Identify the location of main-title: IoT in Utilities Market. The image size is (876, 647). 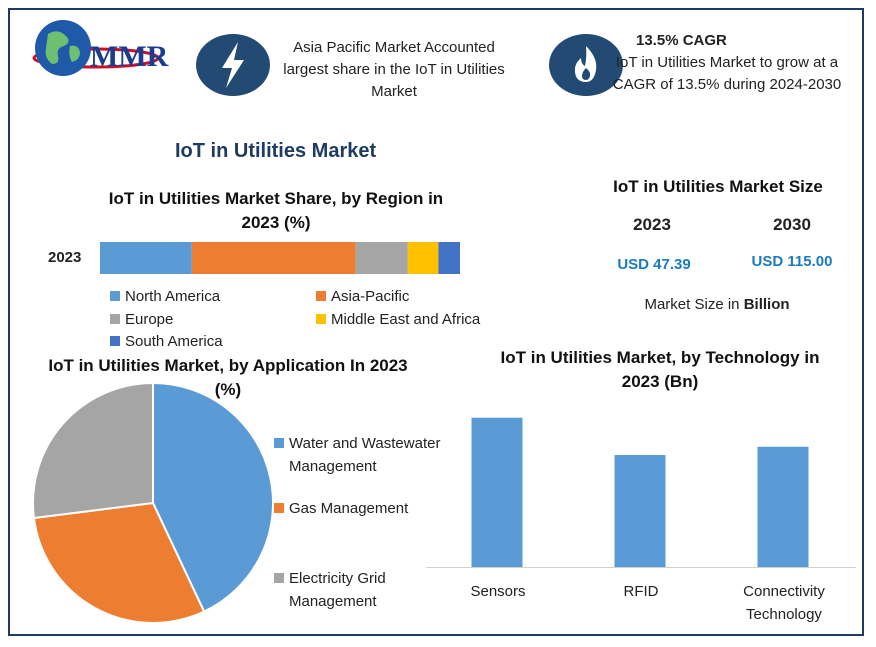
(276, 151).